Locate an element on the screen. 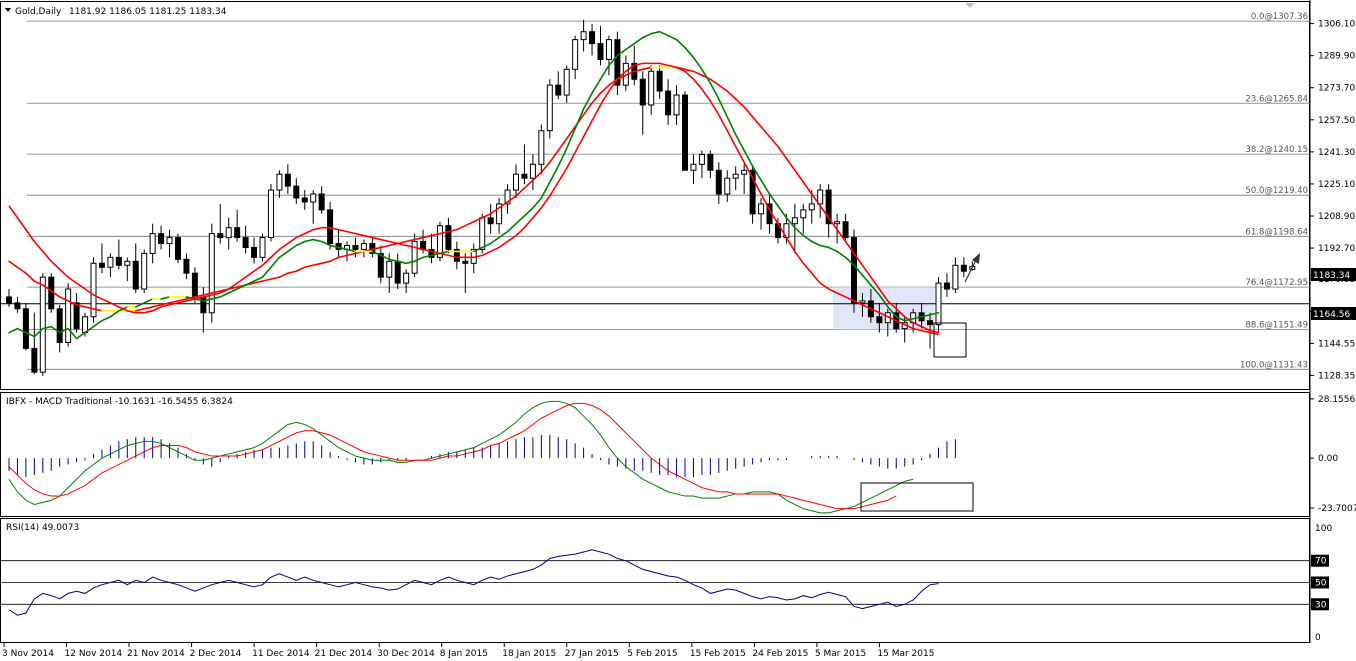 The width and height of the screenshot is (1356, 661). price-tick-label: 1144.55 is located at coordinates (1336, 344).